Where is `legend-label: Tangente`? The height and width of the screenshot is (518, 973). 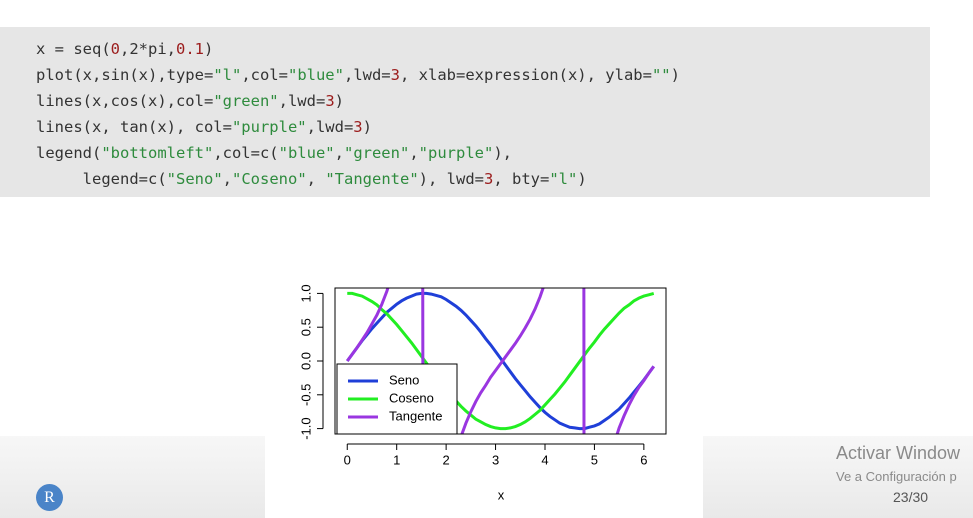
legend-label: Tangente is located at coordinates (416, 415).